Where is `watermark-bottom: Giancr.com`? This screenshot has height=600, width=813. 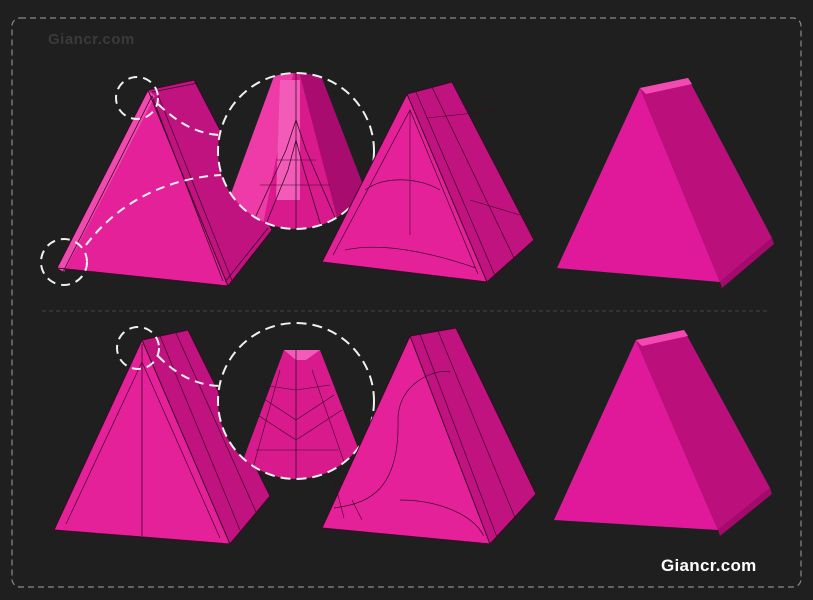 watermark-bottom: Giancr.com is located at coordinates (709, 565).